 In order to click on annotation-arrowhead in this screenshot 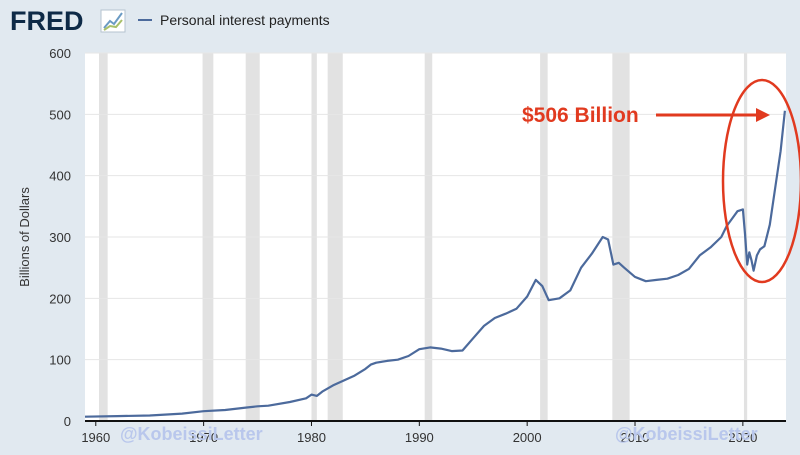, I will do `click(763, 115)`.